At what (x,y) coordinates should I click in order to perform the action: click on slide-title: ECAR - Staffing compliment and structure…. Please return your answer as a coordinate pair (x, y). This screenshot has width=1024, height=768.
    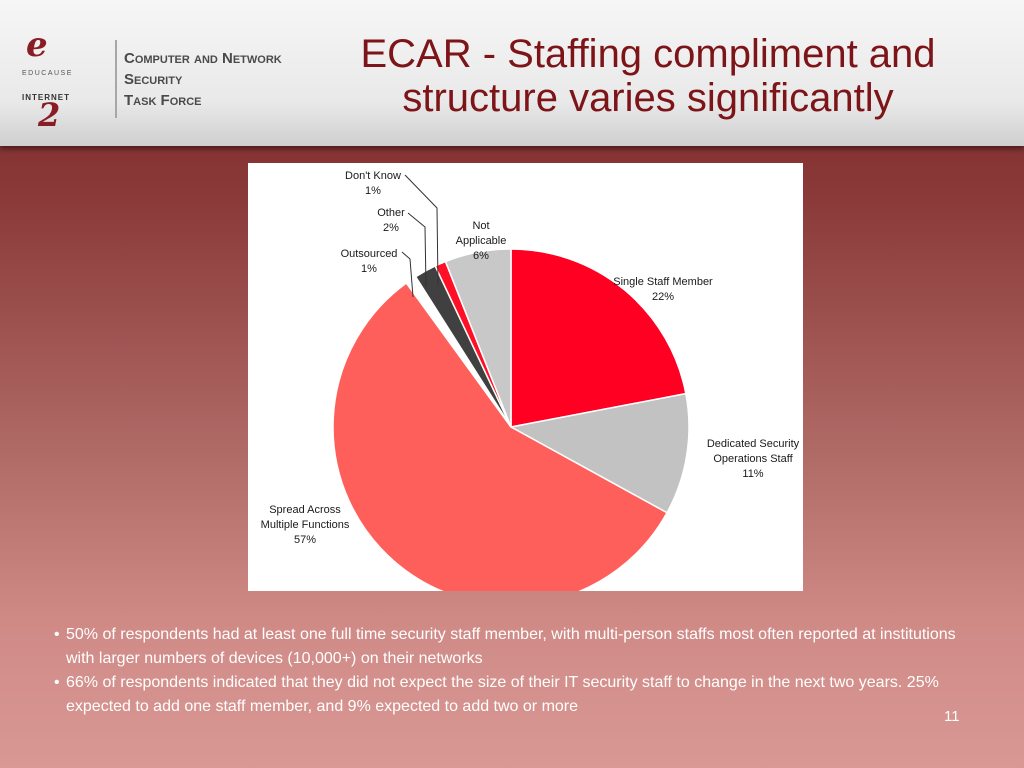
    Looking at the image, I should click on (648, 76).